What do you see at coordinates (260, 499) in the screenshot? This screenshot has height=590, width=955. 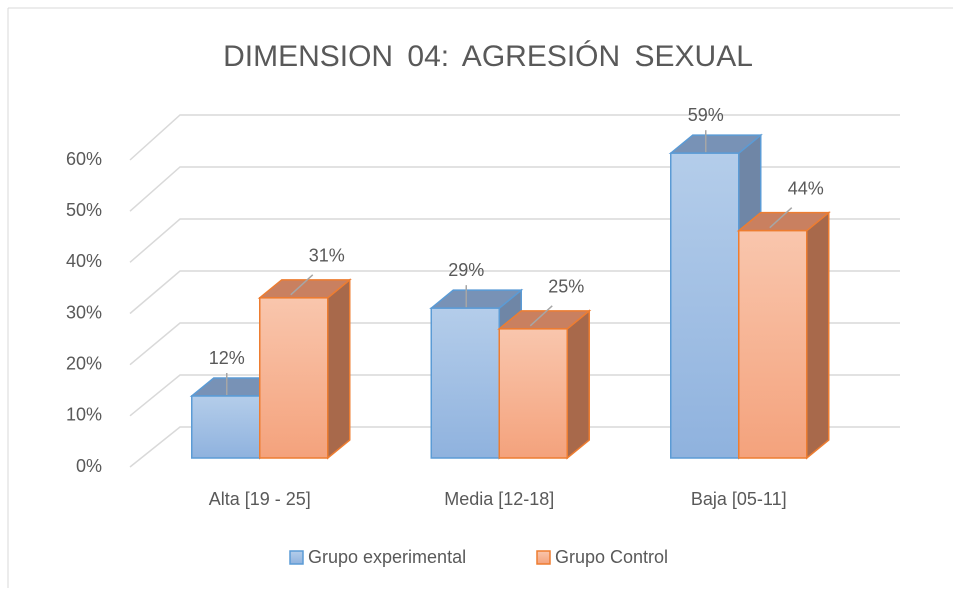 I see `x-tick-label: Alta [19 - 25]` at bounding box center [260, 499].